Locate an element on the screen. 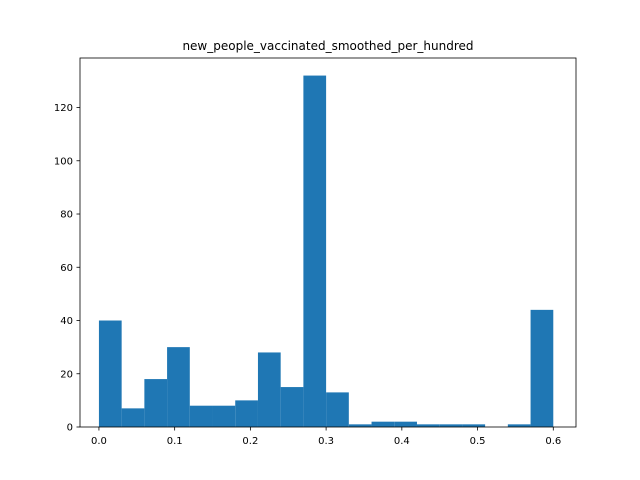  x-tick-label: 0.4 is located at coordinates (402, 441).